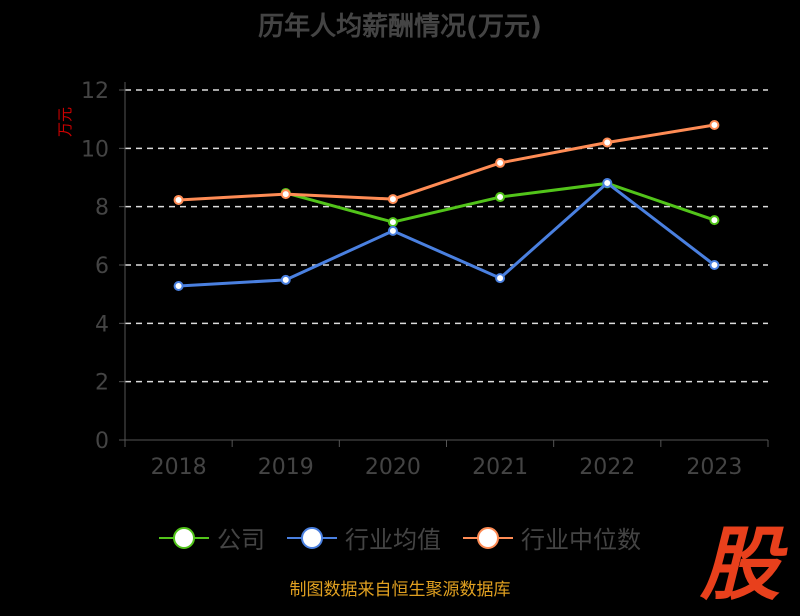 This screenshot has height=616, width=800. I want to click on legend-item: 行业中位数, so click(552, 537).